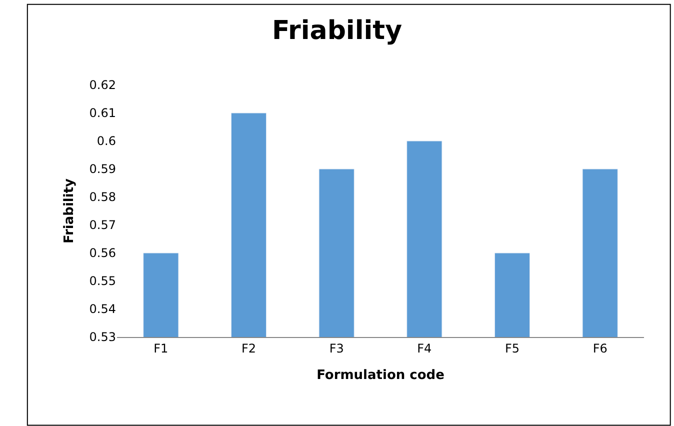 This screenshot has height=426, width=674. I want to click on y-tick-label: 0.6, so click(106, 141).